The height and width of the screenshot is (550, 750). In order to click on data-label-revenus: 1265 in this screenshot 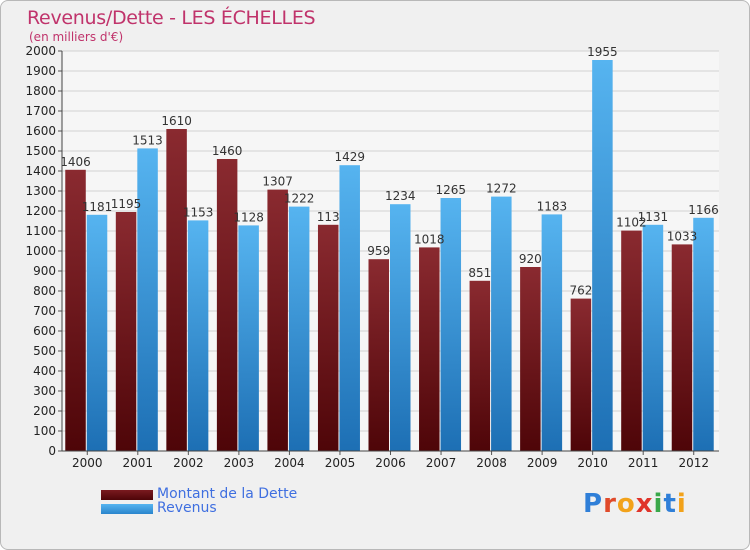, I will do `click(451, 190)`.